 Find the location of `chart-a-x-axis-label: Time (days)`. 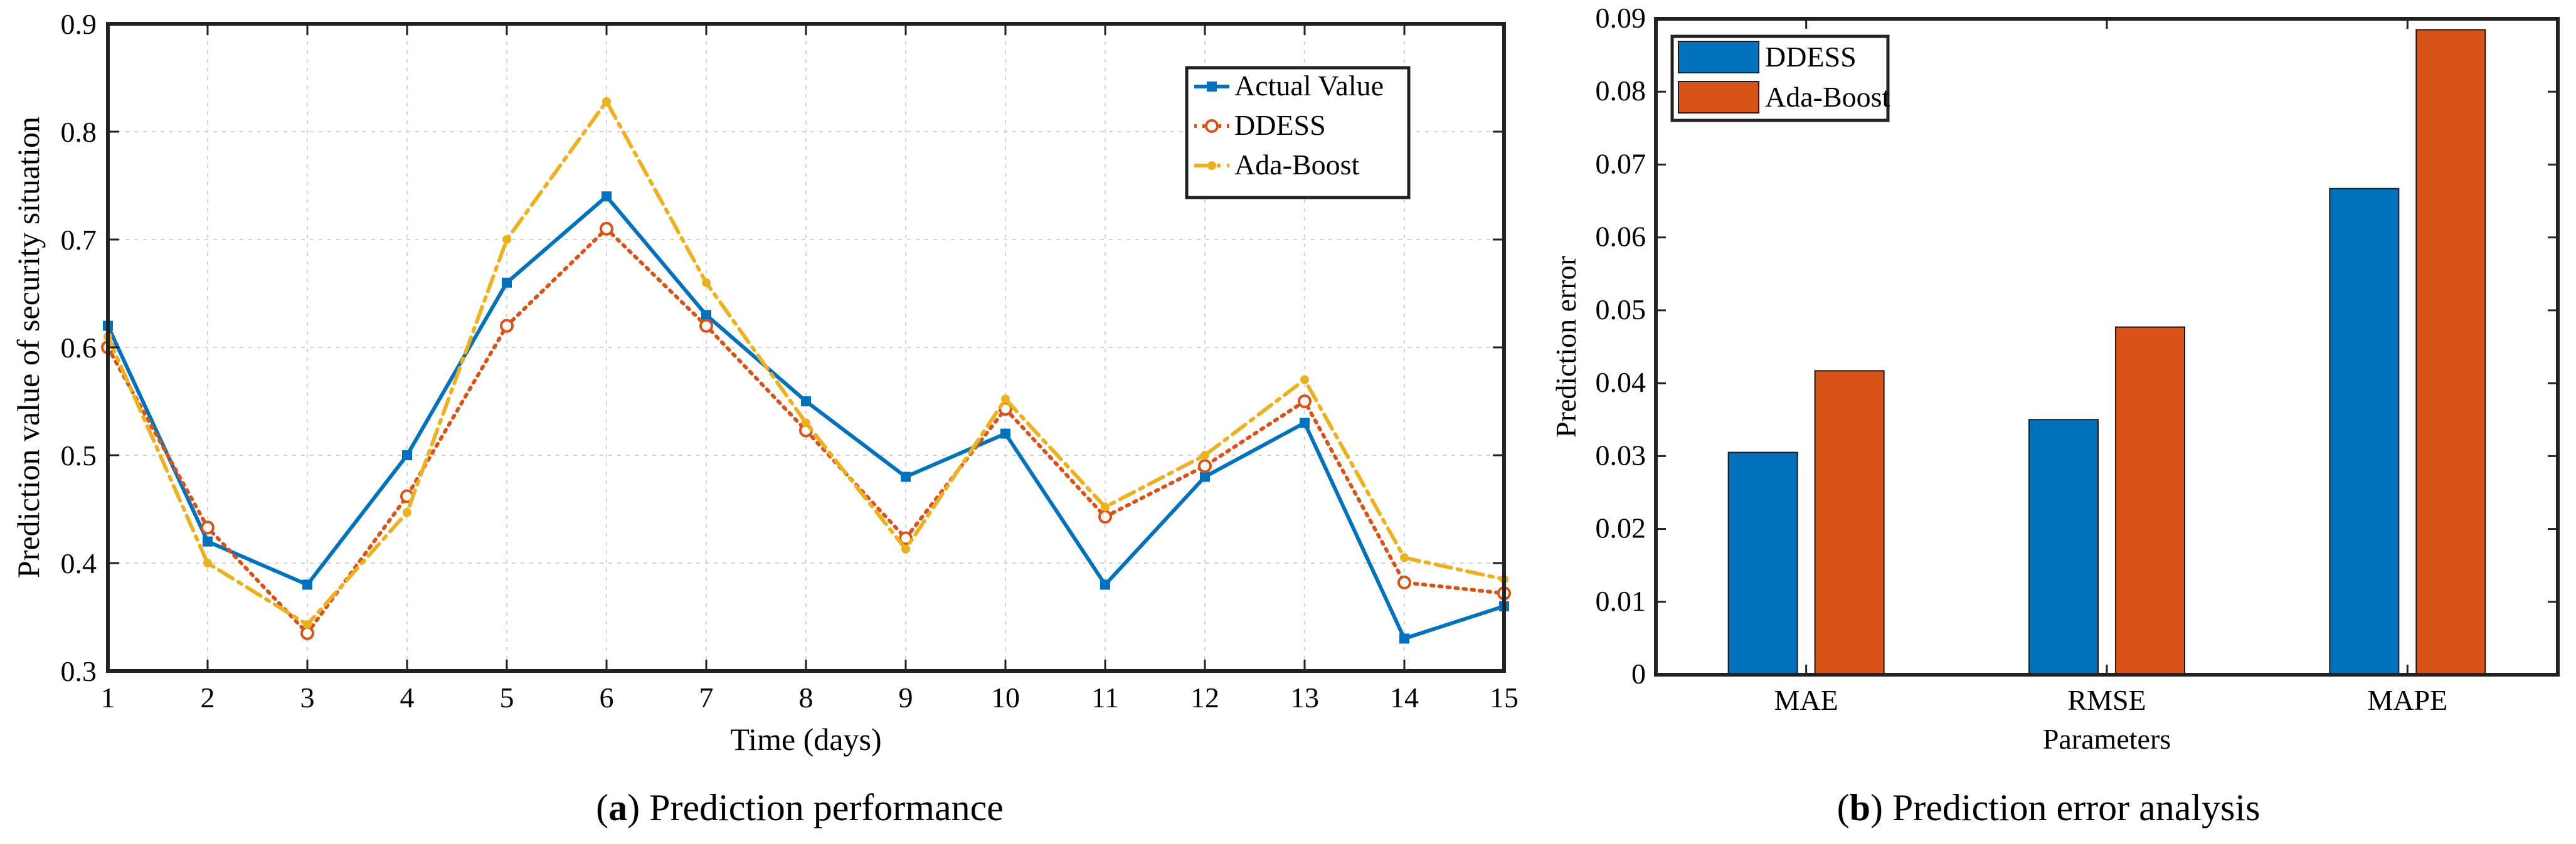

chart-a-x-axis-label: Time (days) is located at coordinates (805, 739).